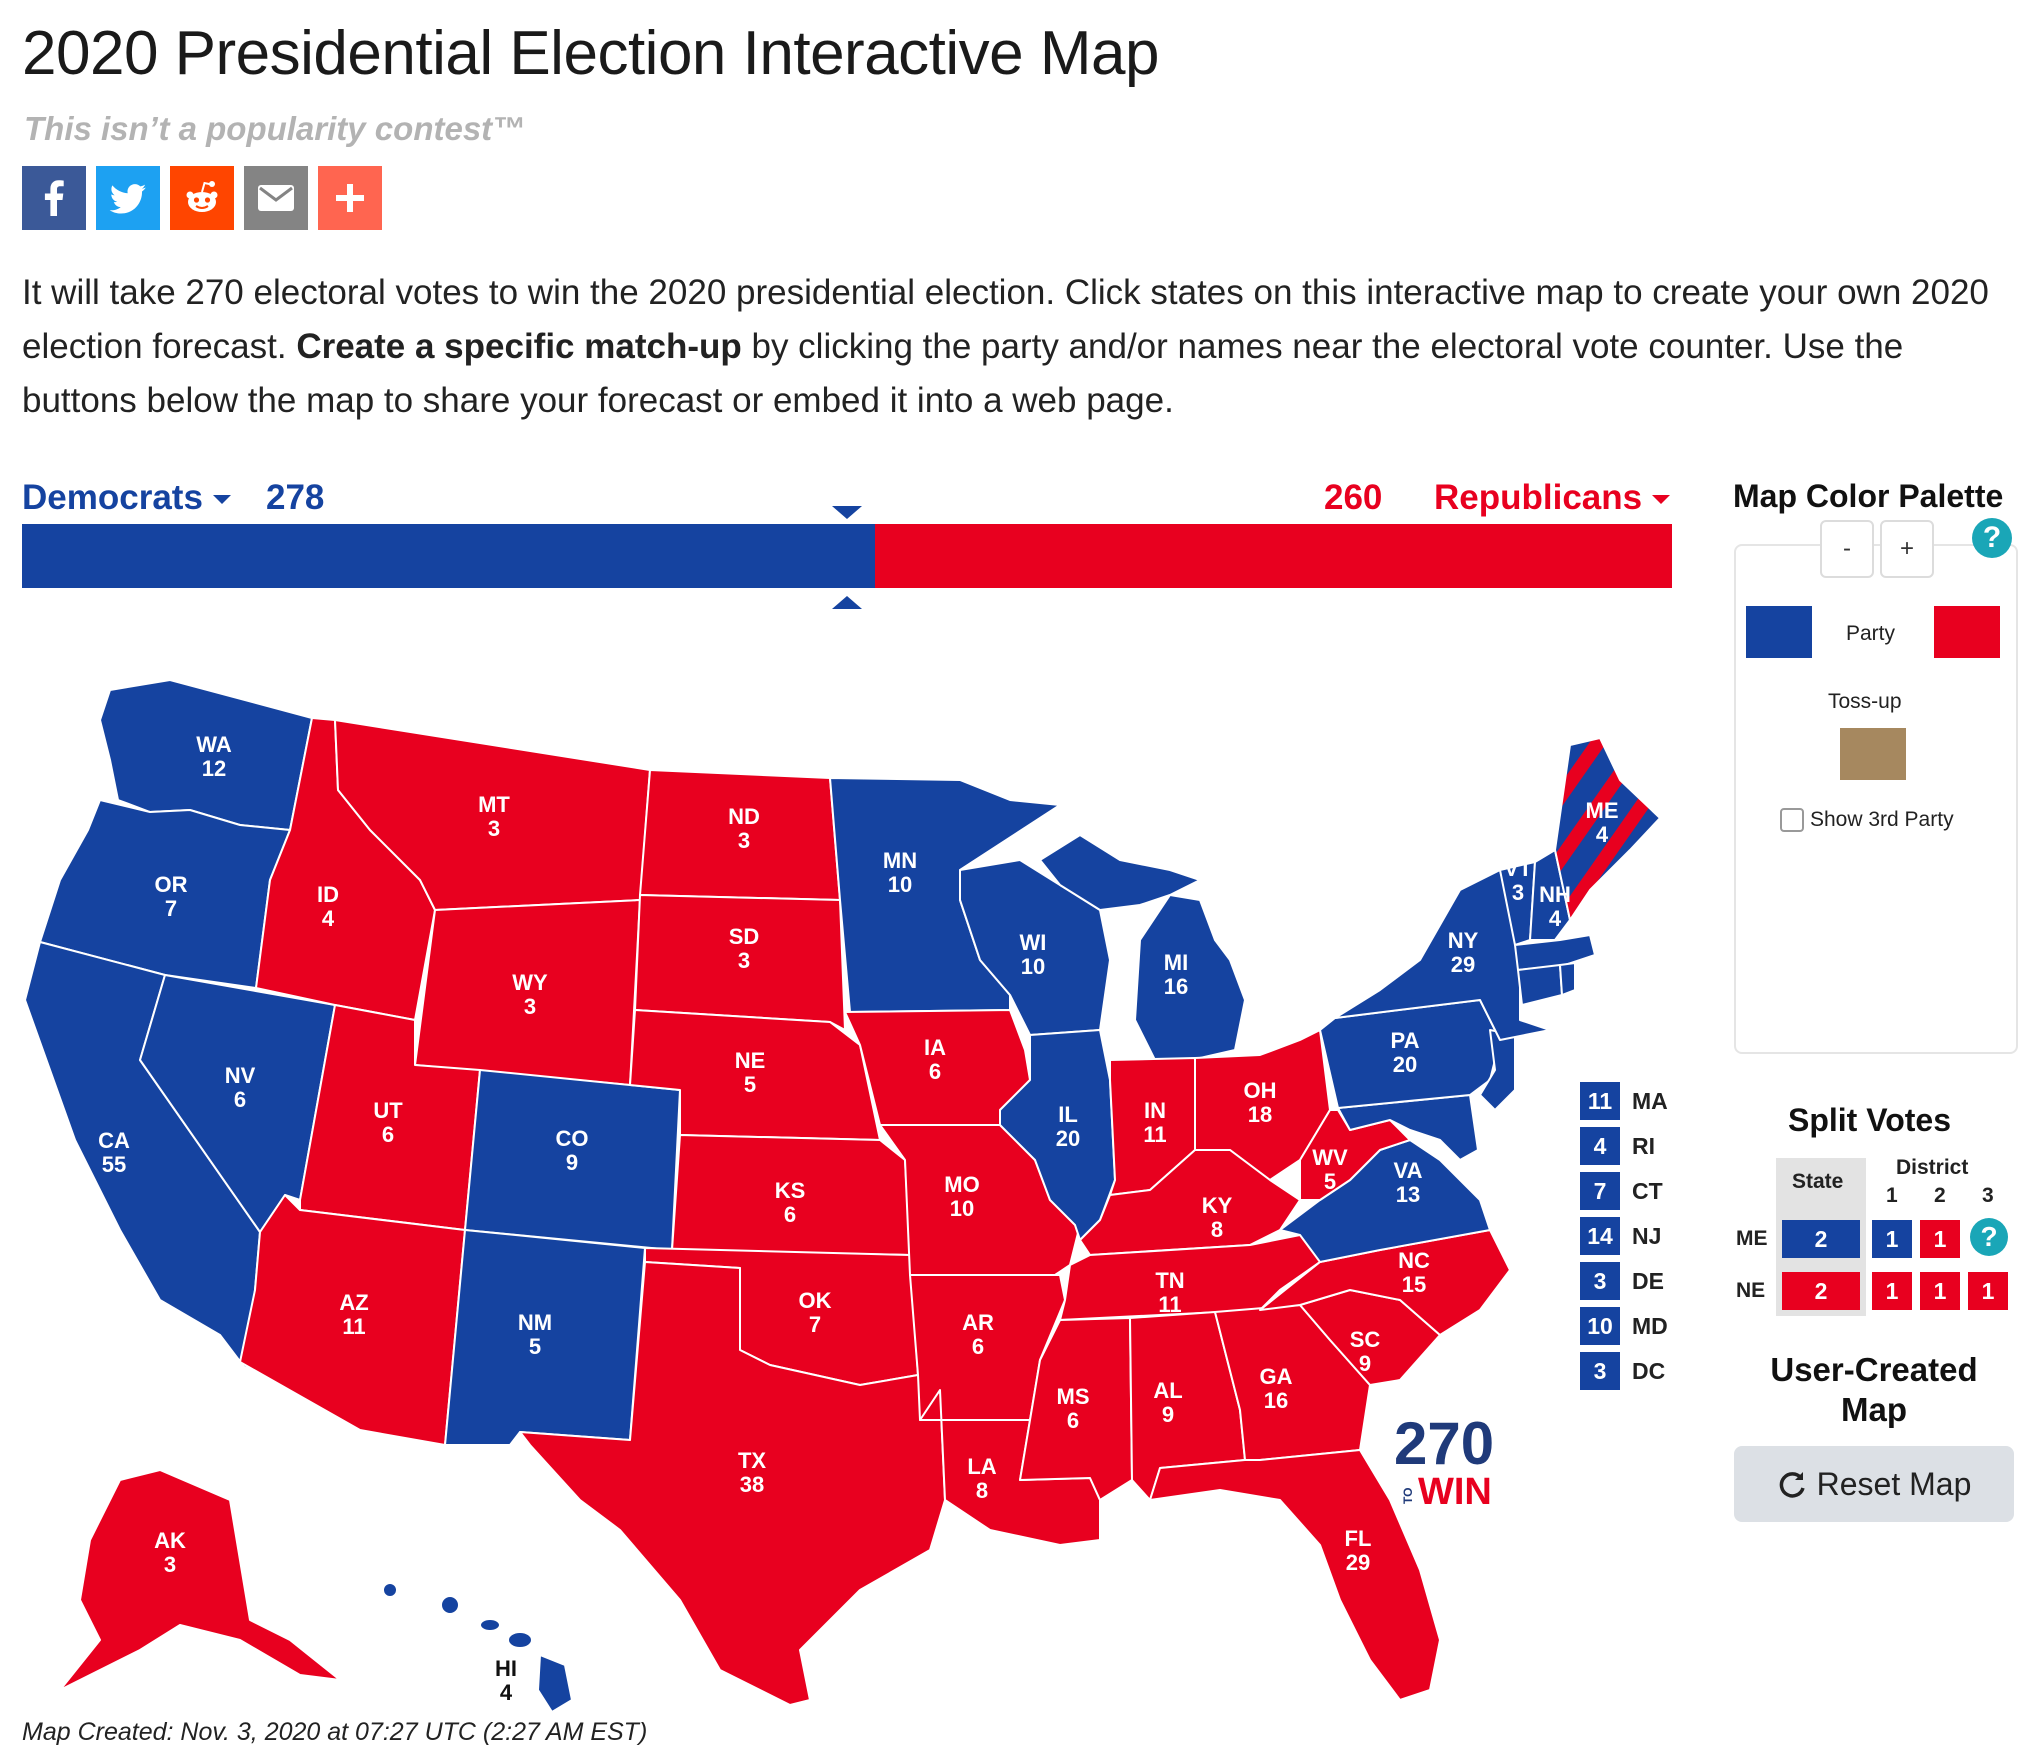 This screenshot has width=2037, height=1748. I want to click on show-3rd-party-checkbox, so click(1792, 820).